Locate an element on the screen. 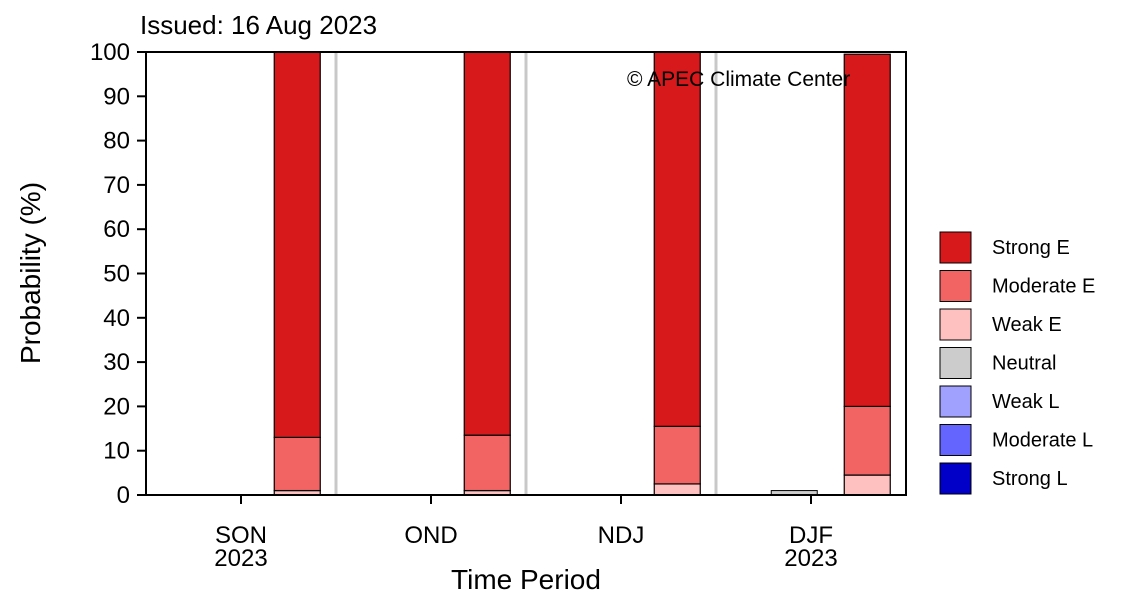  y-axis-title: Probability (%) is located at coordinates (30, 273).